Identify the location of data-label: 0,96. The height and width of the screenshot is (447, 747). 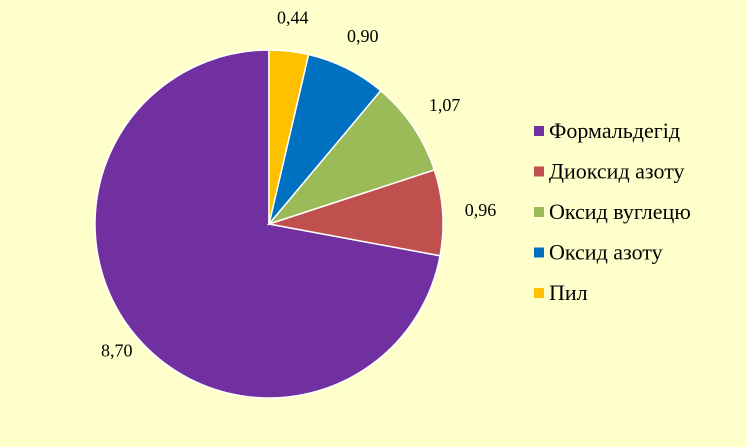
(481, 210).